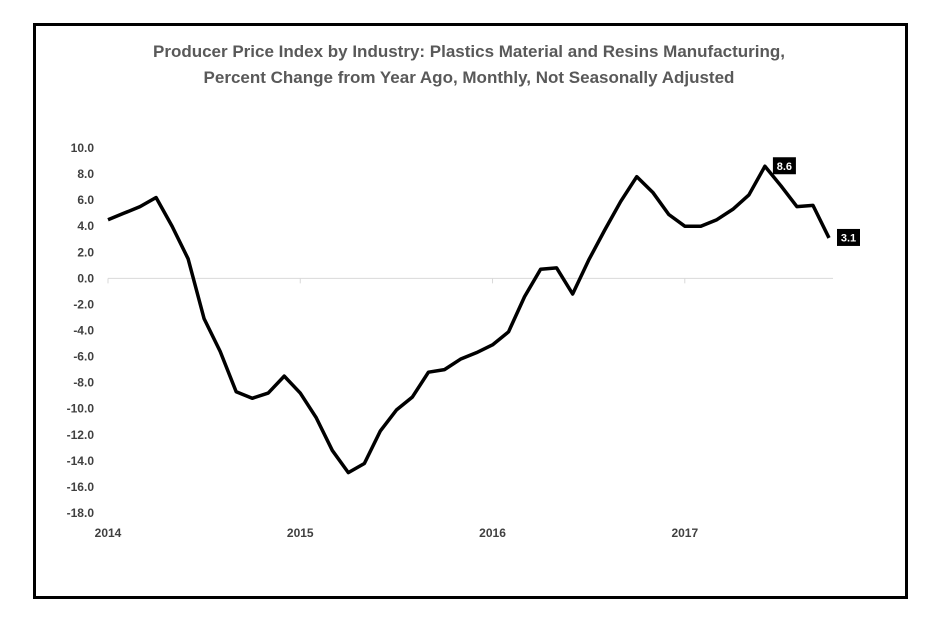 The image size is (933, 627). What do you see at coordinates (81, 487) in the screenshot?
I see `y-tick-label: -16.0` at bounding box center [81, 487].